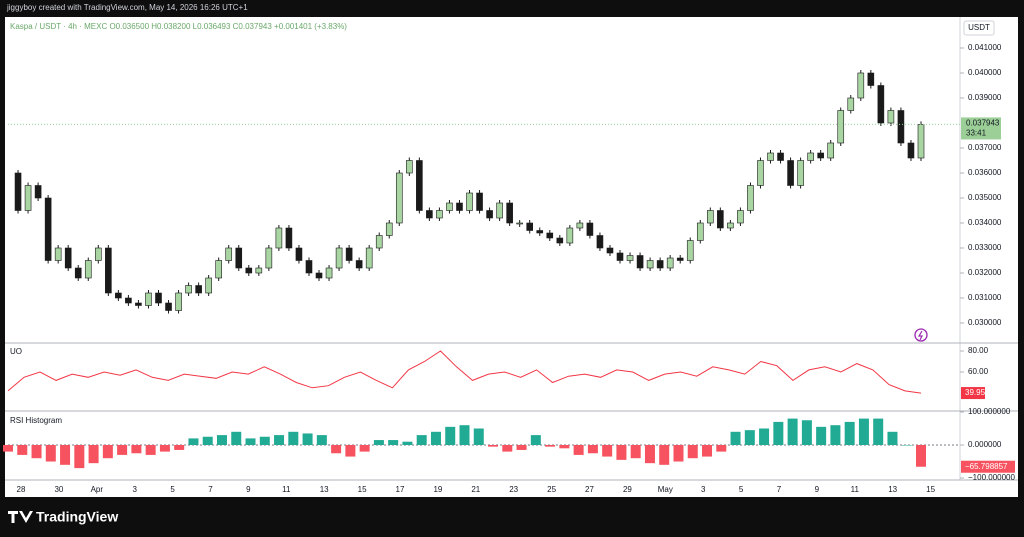  Describe the element at coordinates (991, 477) in the screenshot. I see `y-tick-label: −100.000000` at that location.